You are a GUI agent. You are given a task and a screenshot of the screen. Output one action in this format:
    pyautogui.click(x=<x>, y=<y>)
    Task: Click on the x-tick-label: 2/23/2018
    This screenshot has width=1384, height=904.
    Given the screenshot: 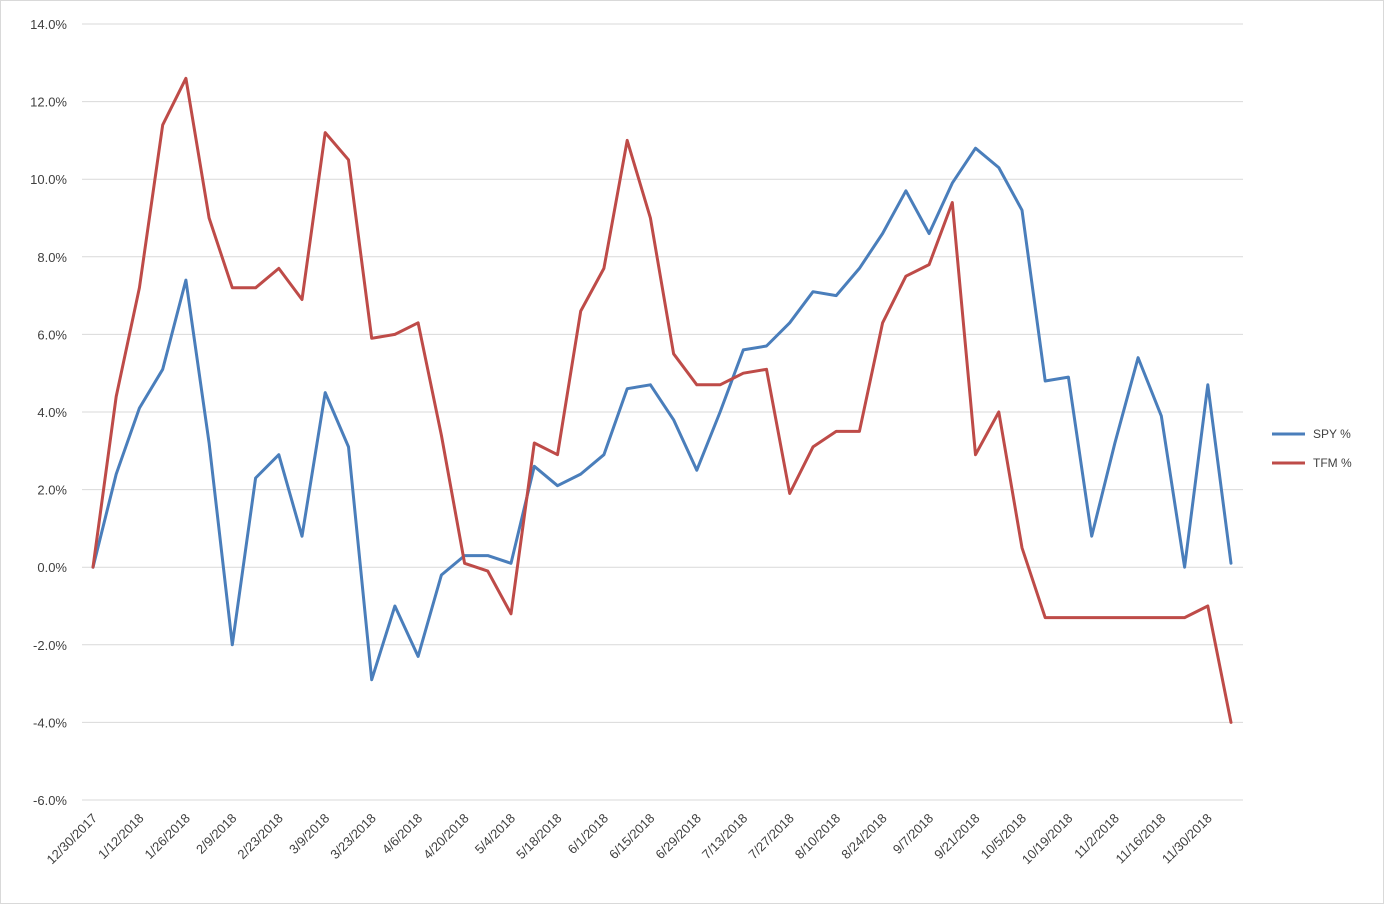 What is the action you would take?
    pyautogui.click(x=260, y=837)
    